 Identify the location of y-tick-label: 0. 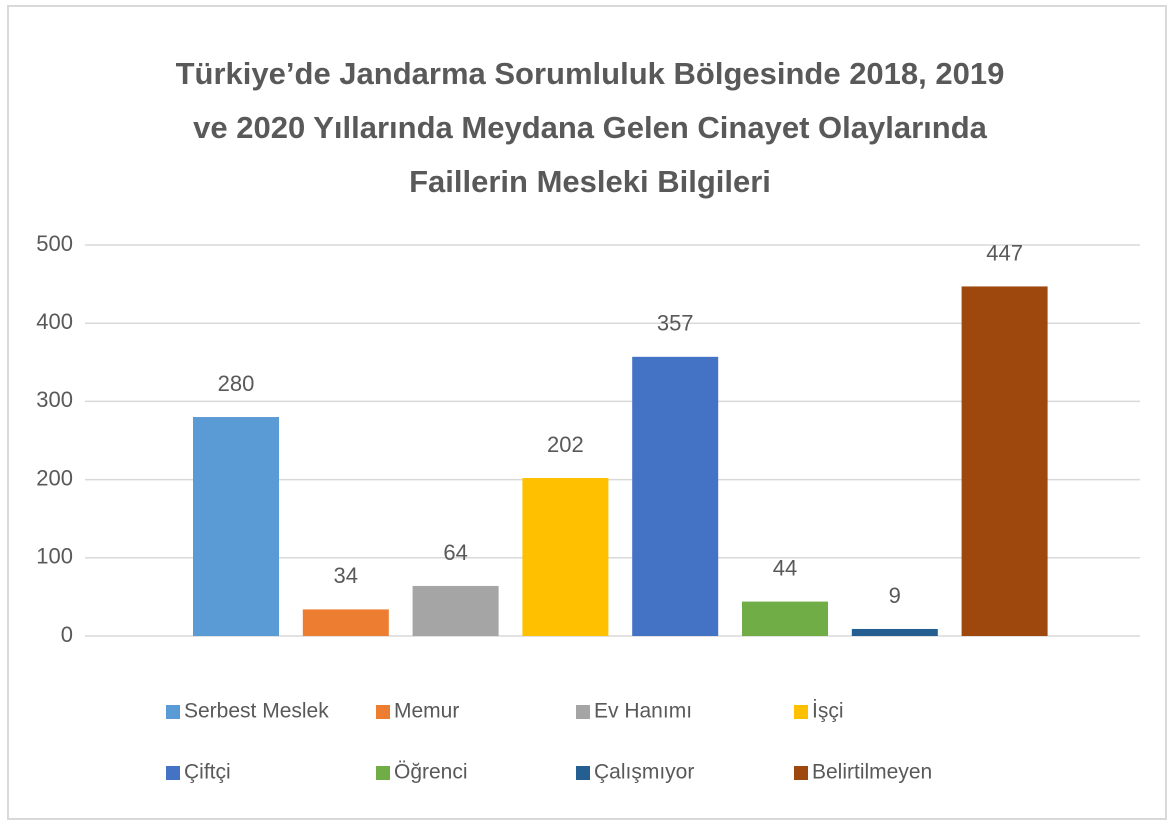
(67, 634).